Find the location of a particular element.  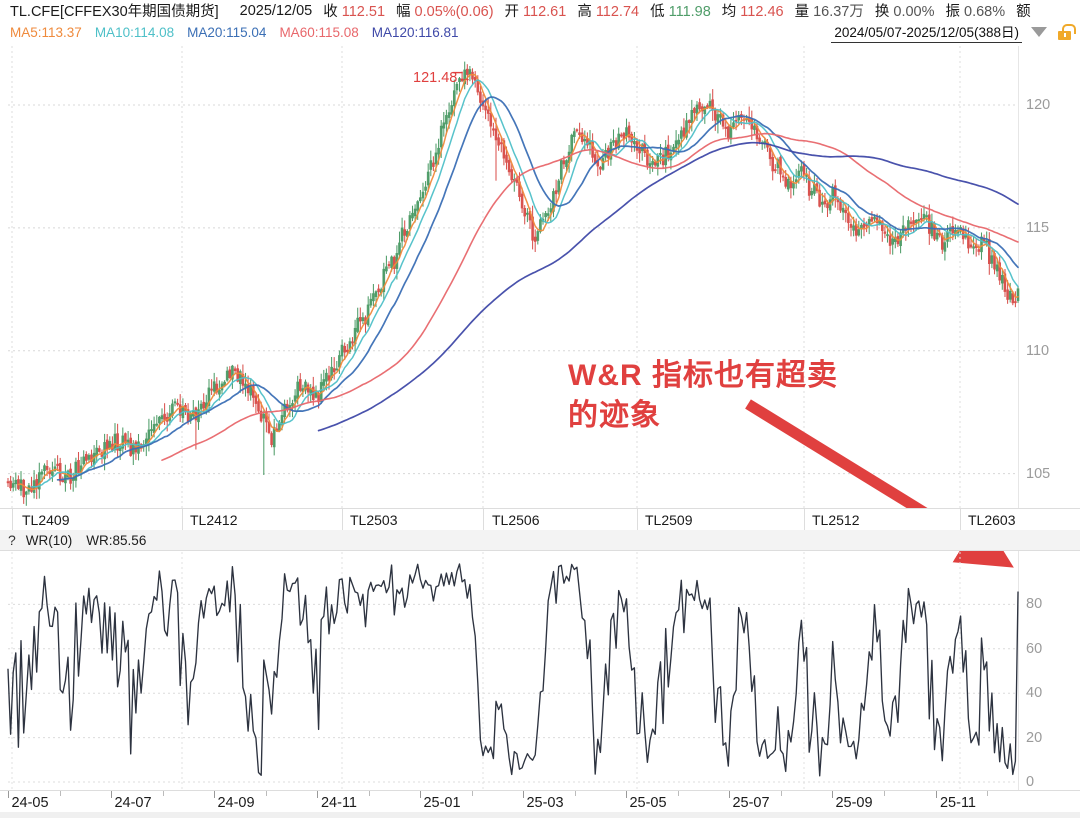

quote-field-value: 0.00% is located at coordinates (914, 12).